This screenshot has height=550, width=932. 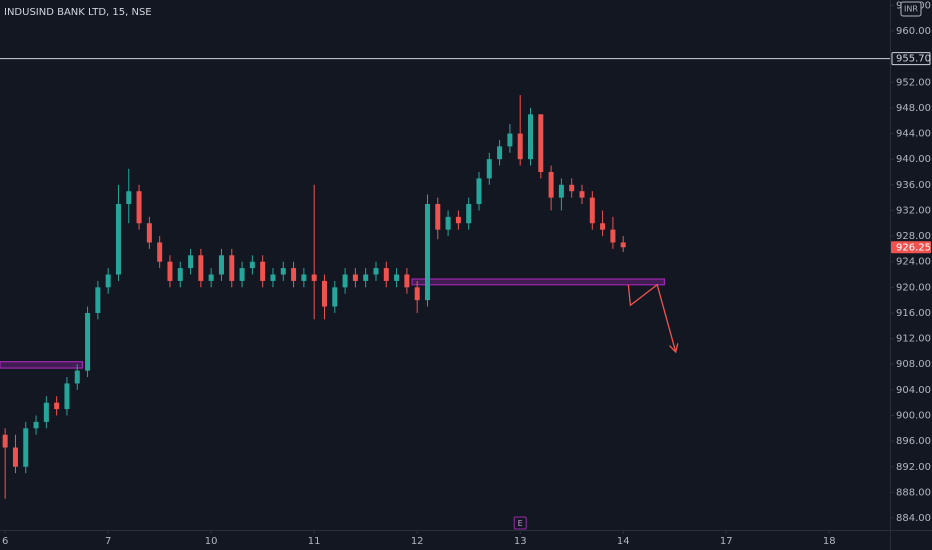 I want to click on x-tick-label: 6, so click(x=5, y=541).